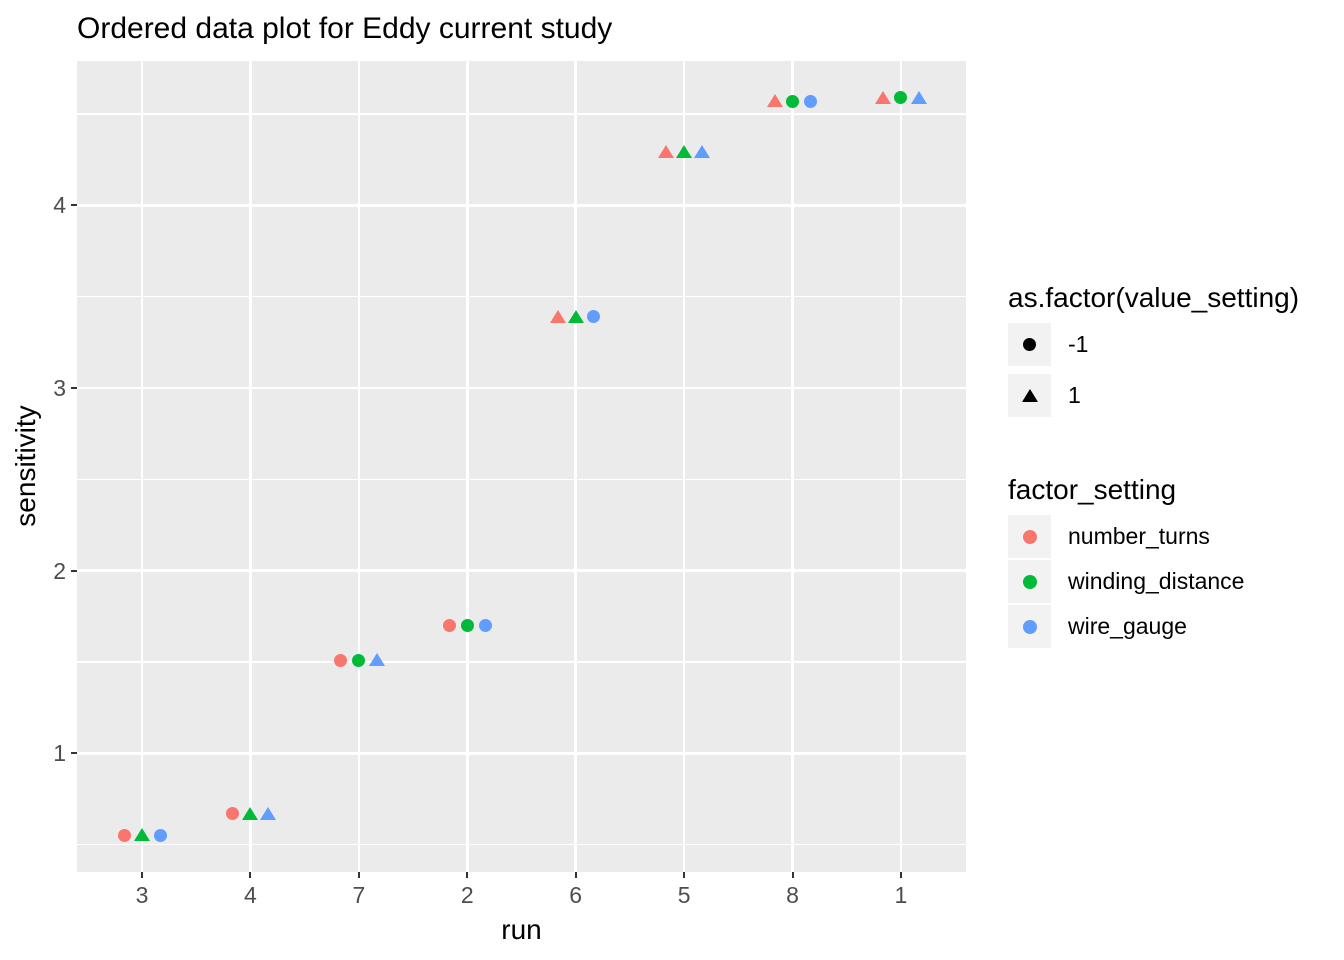 This screenshot has height=960, width=1344. I want to click on number-turns-color-icon, so click(1029, 536).